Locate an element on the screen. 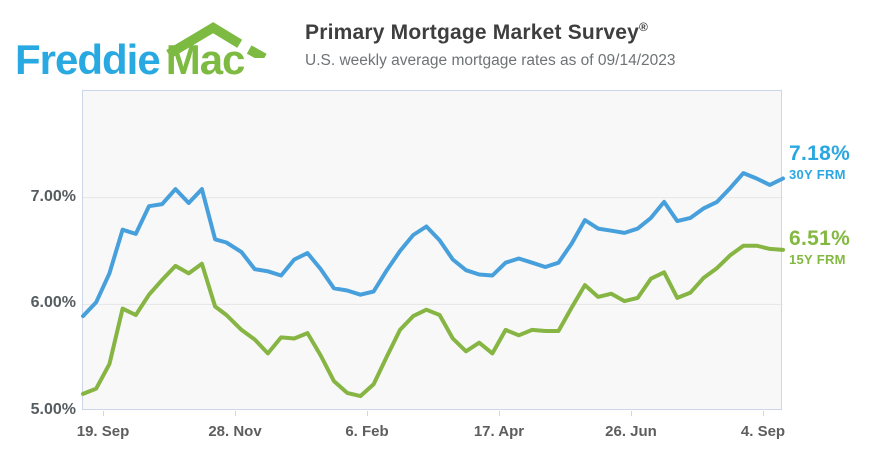 Image resolution: width=876 pixels, height=460 pixels. logo-mac-text: Mac is located at coordinates (205, 59).